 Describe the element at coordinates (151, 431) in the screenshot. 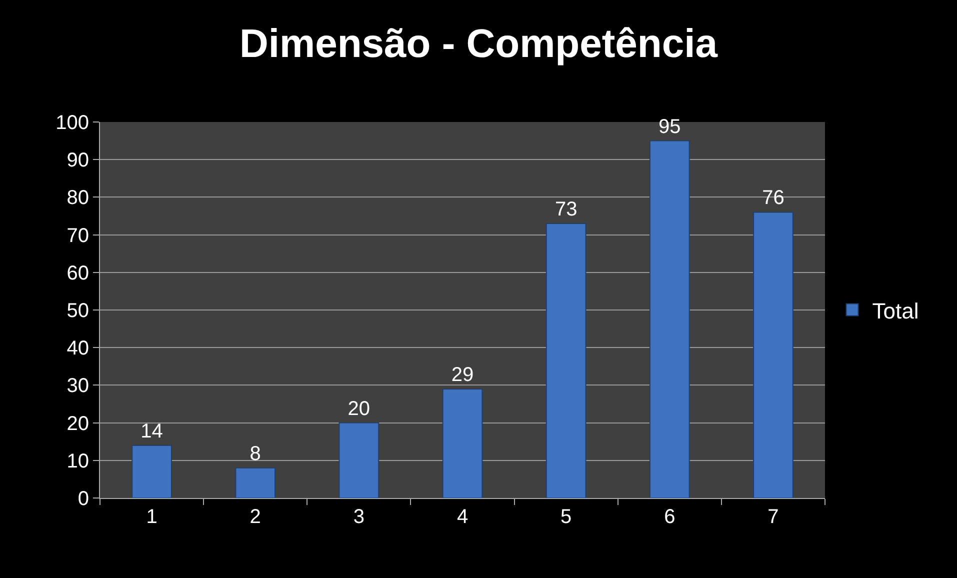

I see `data-label: 14` at that location.